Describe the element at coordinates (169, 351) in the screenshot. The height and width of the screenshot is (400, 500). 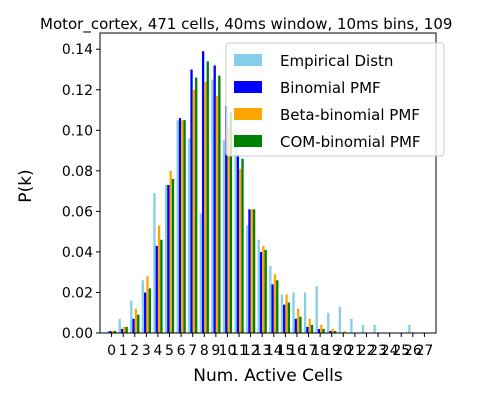
I see `x-tick-label: 5` at that location.